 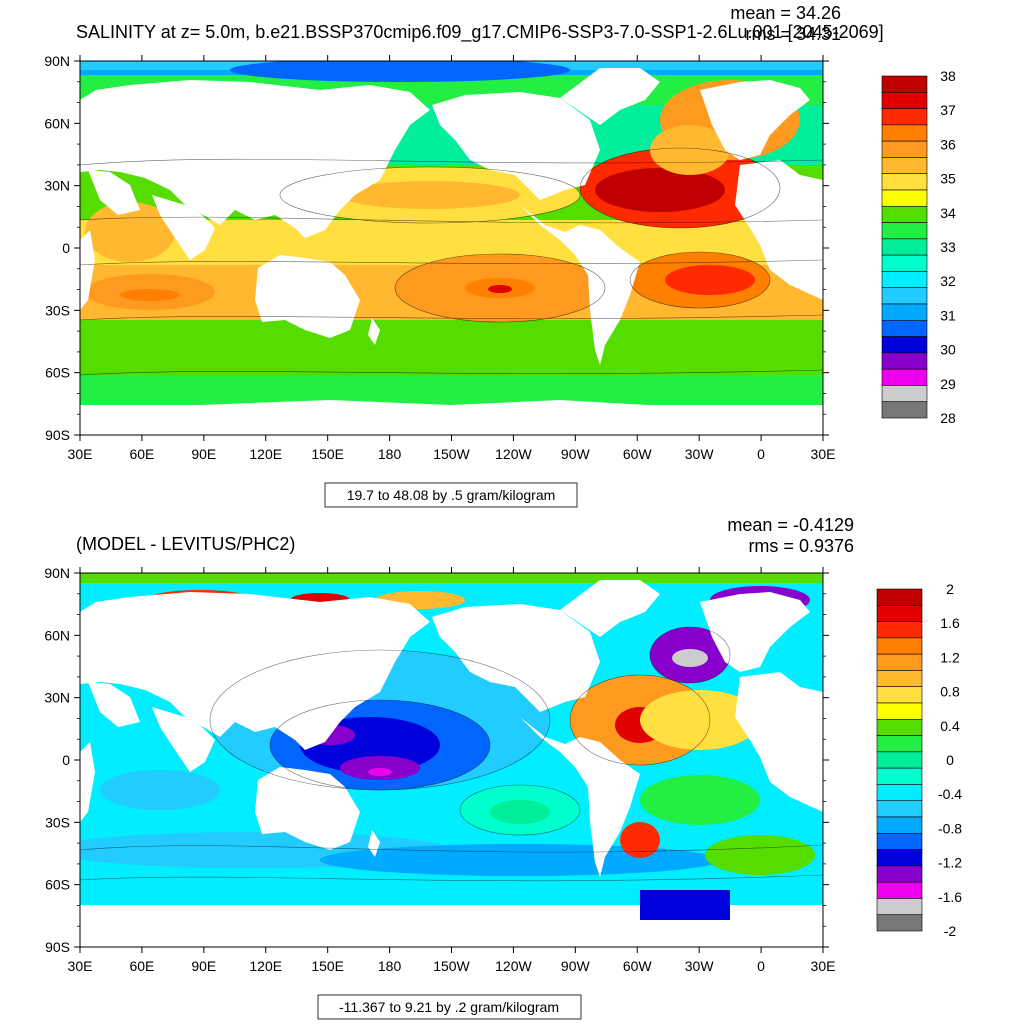 What do you see at coordinates (950, 726) in the screenshot?
I see `colorbar-label: 0.4` at bounding box center [950, 726].